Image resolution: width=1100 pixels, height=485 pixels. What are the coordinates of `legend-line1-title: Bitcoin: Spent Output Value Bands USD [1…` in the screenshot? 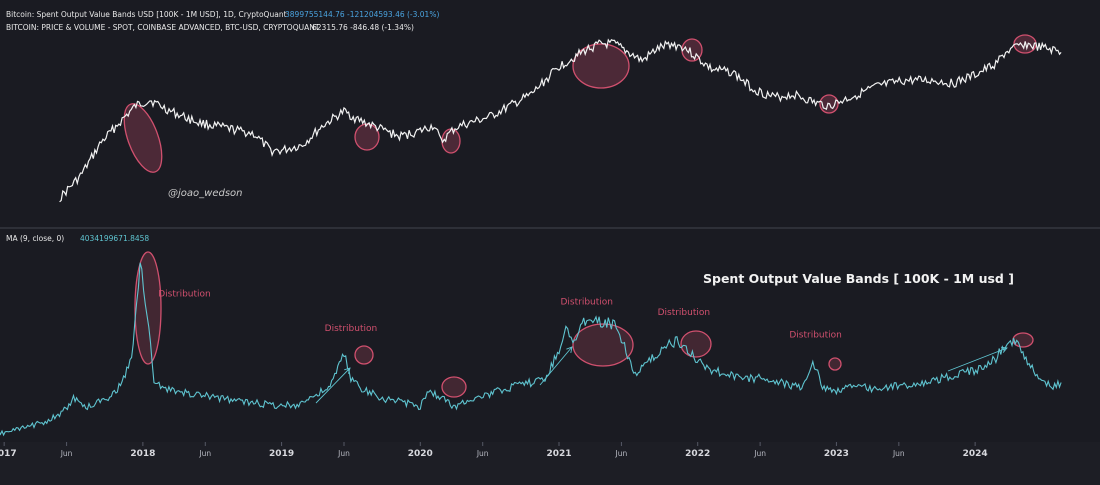 It's located at (146, 14).